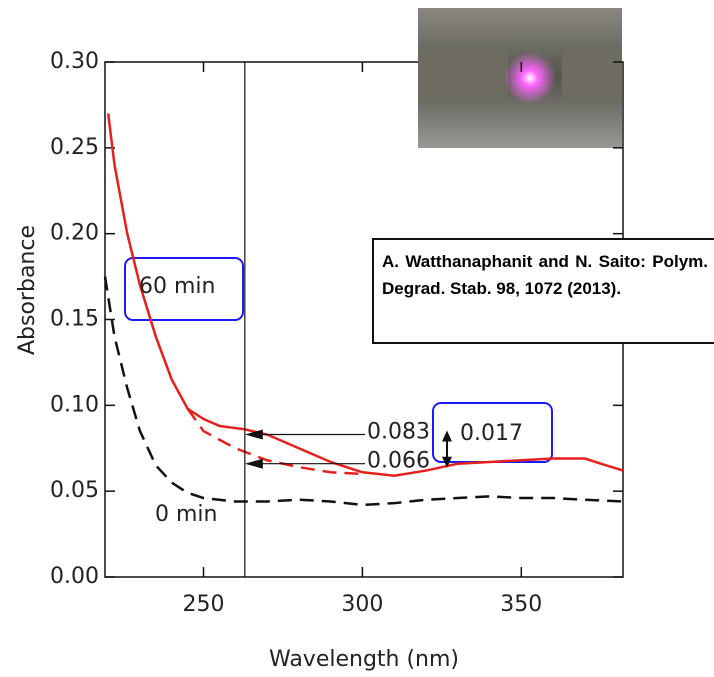 The height and width of the screenshot is (677, 714). What do you see at coordinates (521, 604) in the screenshot?
I see `x-tick-label: 350` at bounding box center [521, 604].